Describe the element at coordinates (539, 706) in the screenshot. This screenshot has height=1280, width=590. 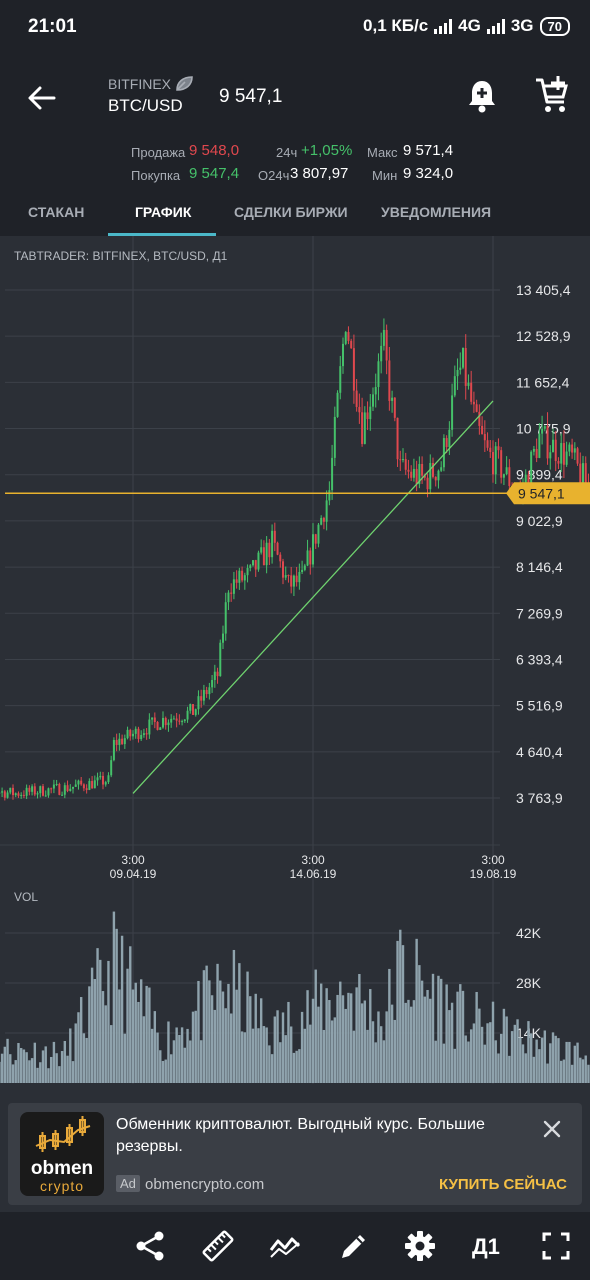
I see `y-tick-label: 5 516,9` at that location.